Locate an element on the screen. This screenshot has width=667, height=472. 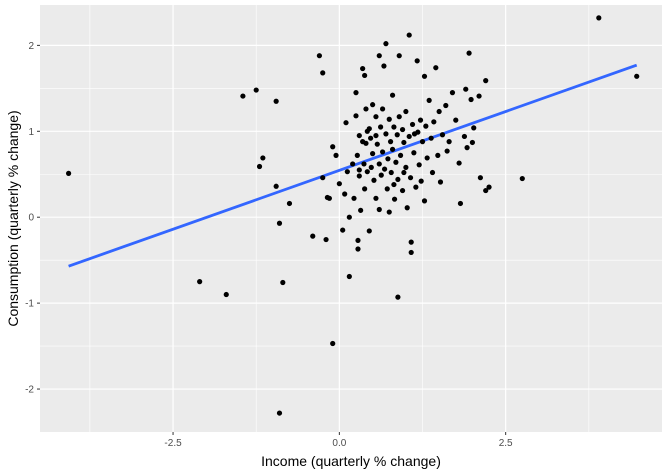
y-tick-label: -1 is located at coordinates (29, 304).